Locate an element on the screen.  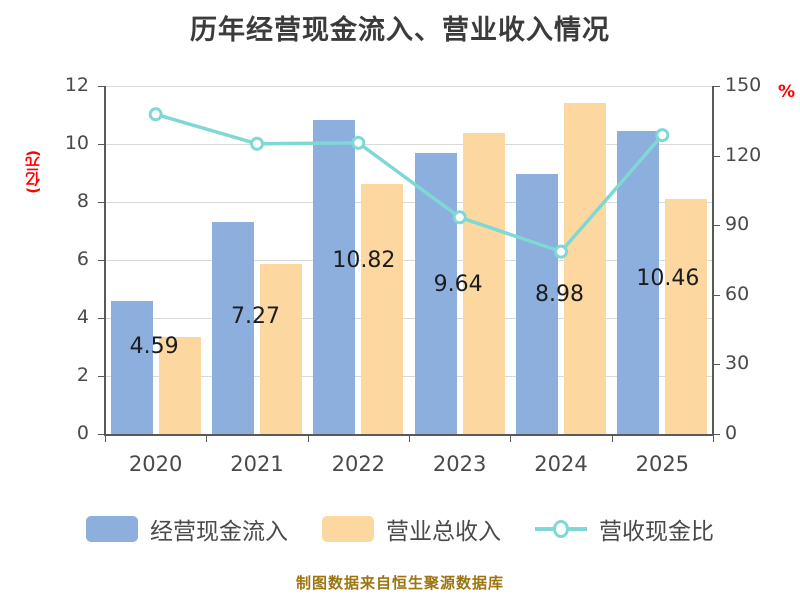
x-axis-label-2021: 2021 is located at coordinates (257, 464).